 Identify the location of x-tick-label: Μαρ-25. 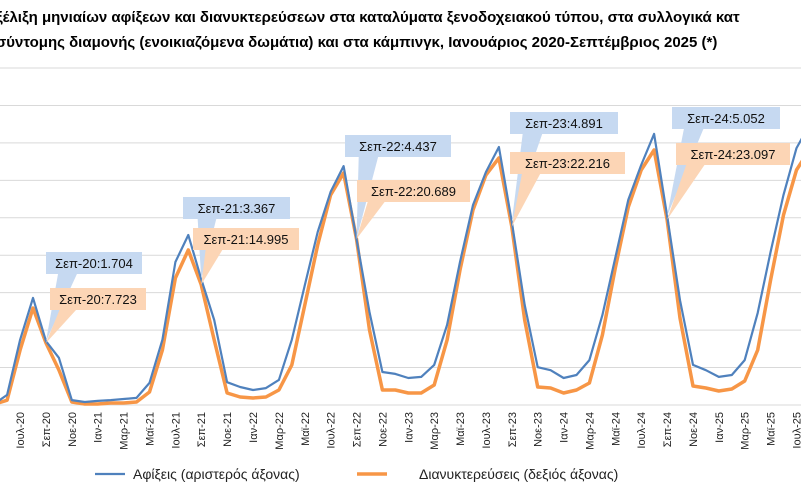
(746, 431).